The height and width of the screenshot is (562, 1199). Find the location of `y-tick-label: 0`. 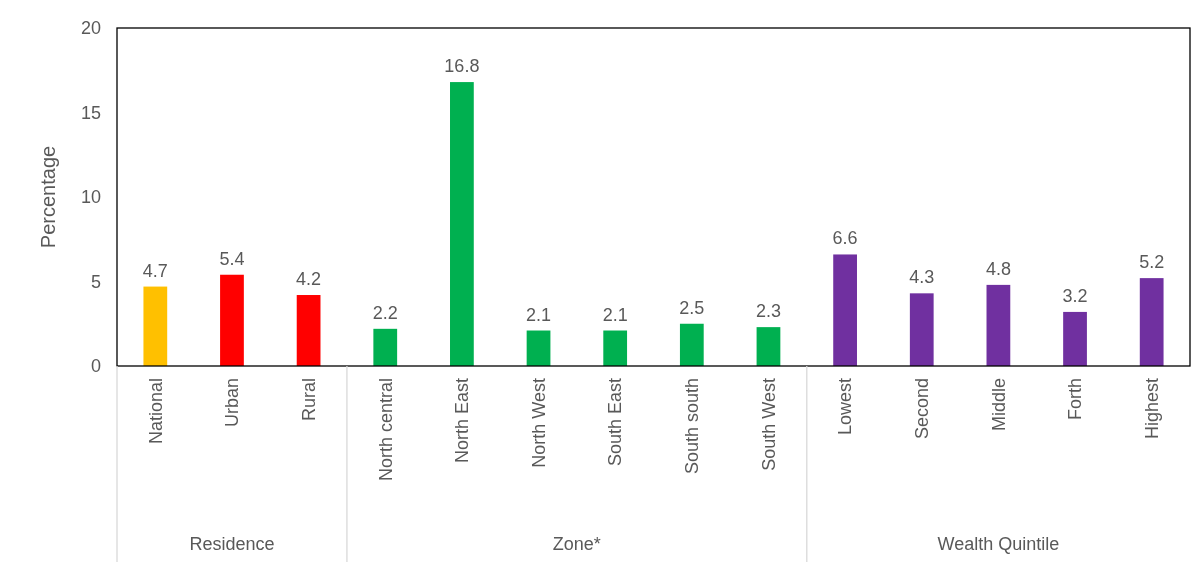

y-tick-label: 0 is located at coordinates (95, 366).